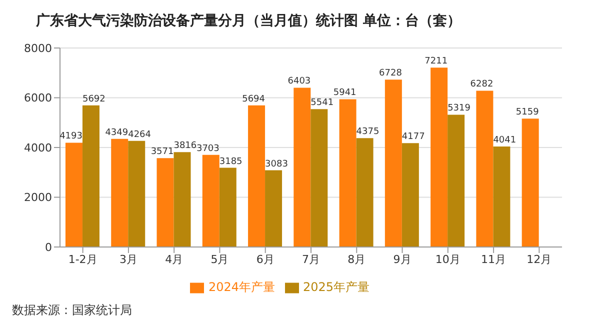 The image size is (590, 330). Describe the element at coordinates (459, 109) in the screenshot. I see `data-label: 5319` at that location.